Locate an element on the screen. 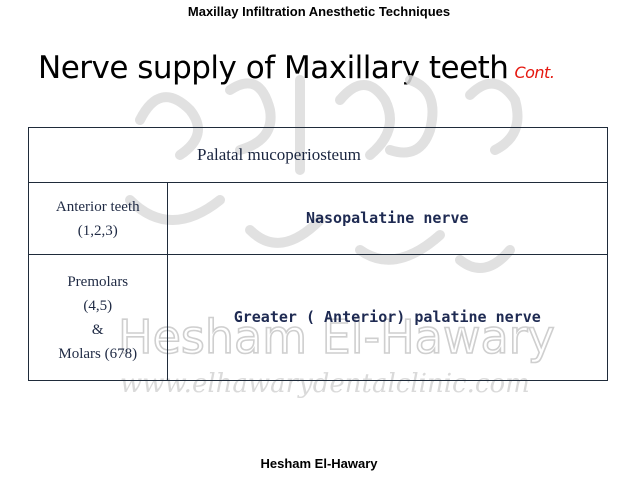 This screenshot has height=479, width=638. palatal-header: Palatal mucoperiosteum is located at coordinates (279, 155).